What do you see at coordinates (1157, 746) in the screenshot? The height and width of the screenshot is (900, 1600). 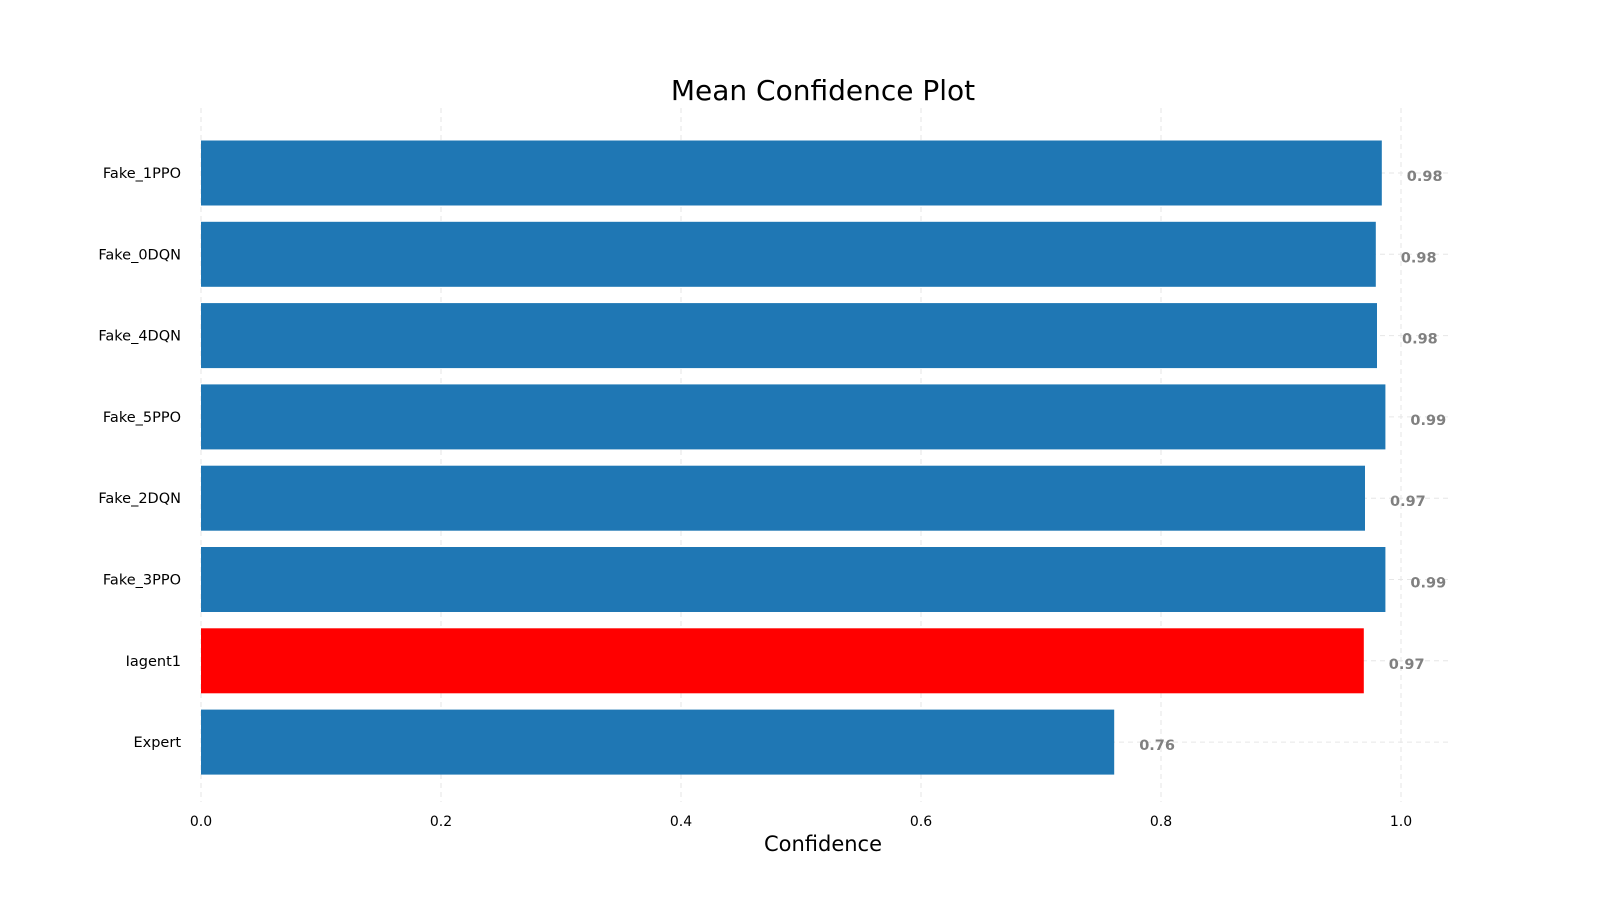 I see `value-label: 0.76` at bounding box center [1157, 746].